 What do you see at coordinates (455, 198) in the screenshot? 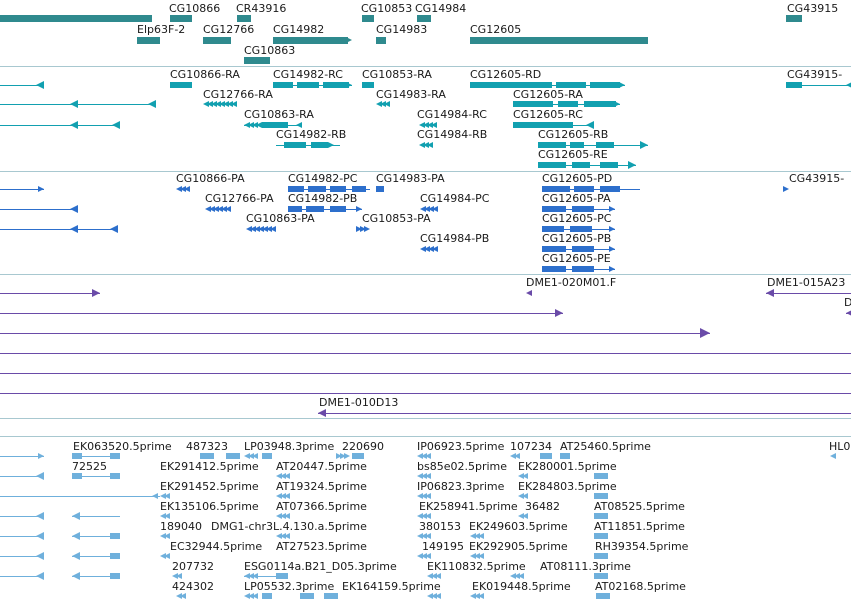
I see `feature-label: CG14984-PC` at bounding box center [455, 198].